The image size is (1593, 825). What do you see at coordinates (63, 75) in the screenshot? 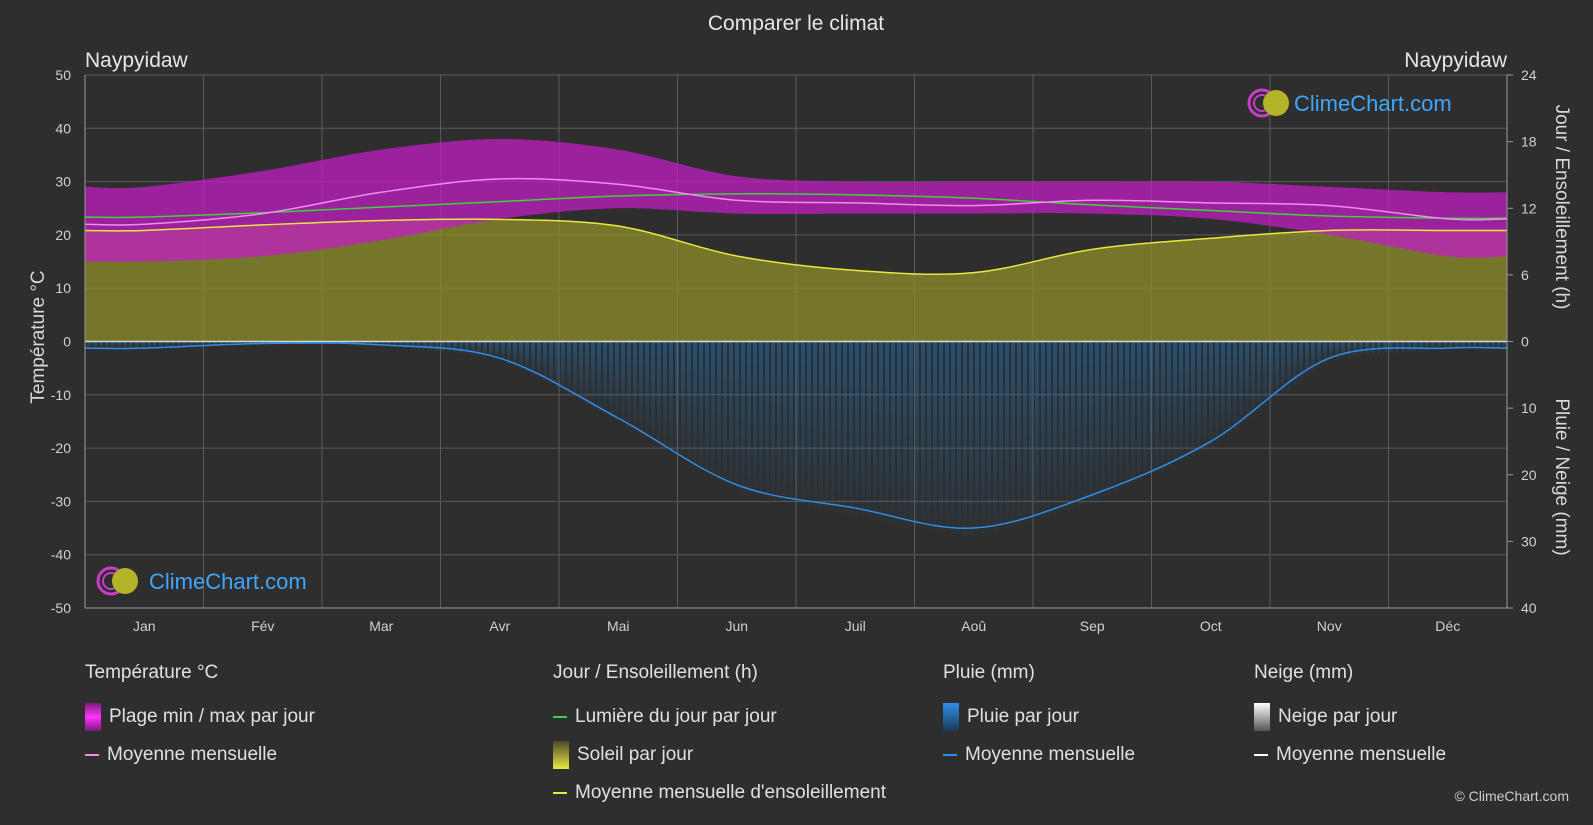
I see `y-left-tick-label: 50` at bounding box center [63, 75].